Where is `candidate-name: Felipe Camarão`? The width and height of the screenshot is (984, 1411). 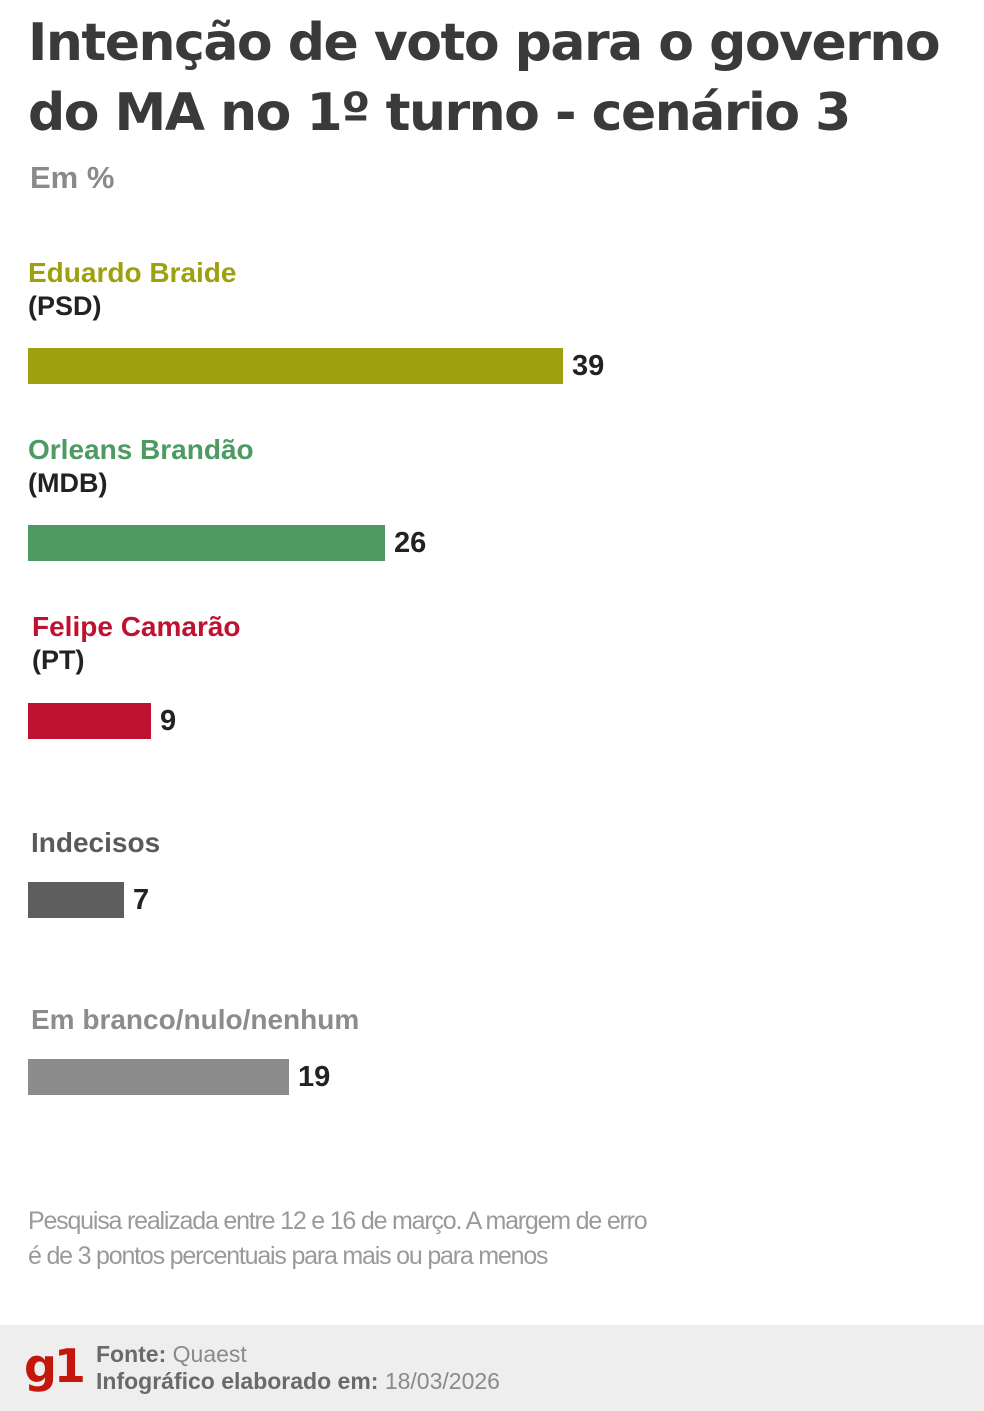 candidate-name: Felipe Camarão is located at coordinates (136, 626).